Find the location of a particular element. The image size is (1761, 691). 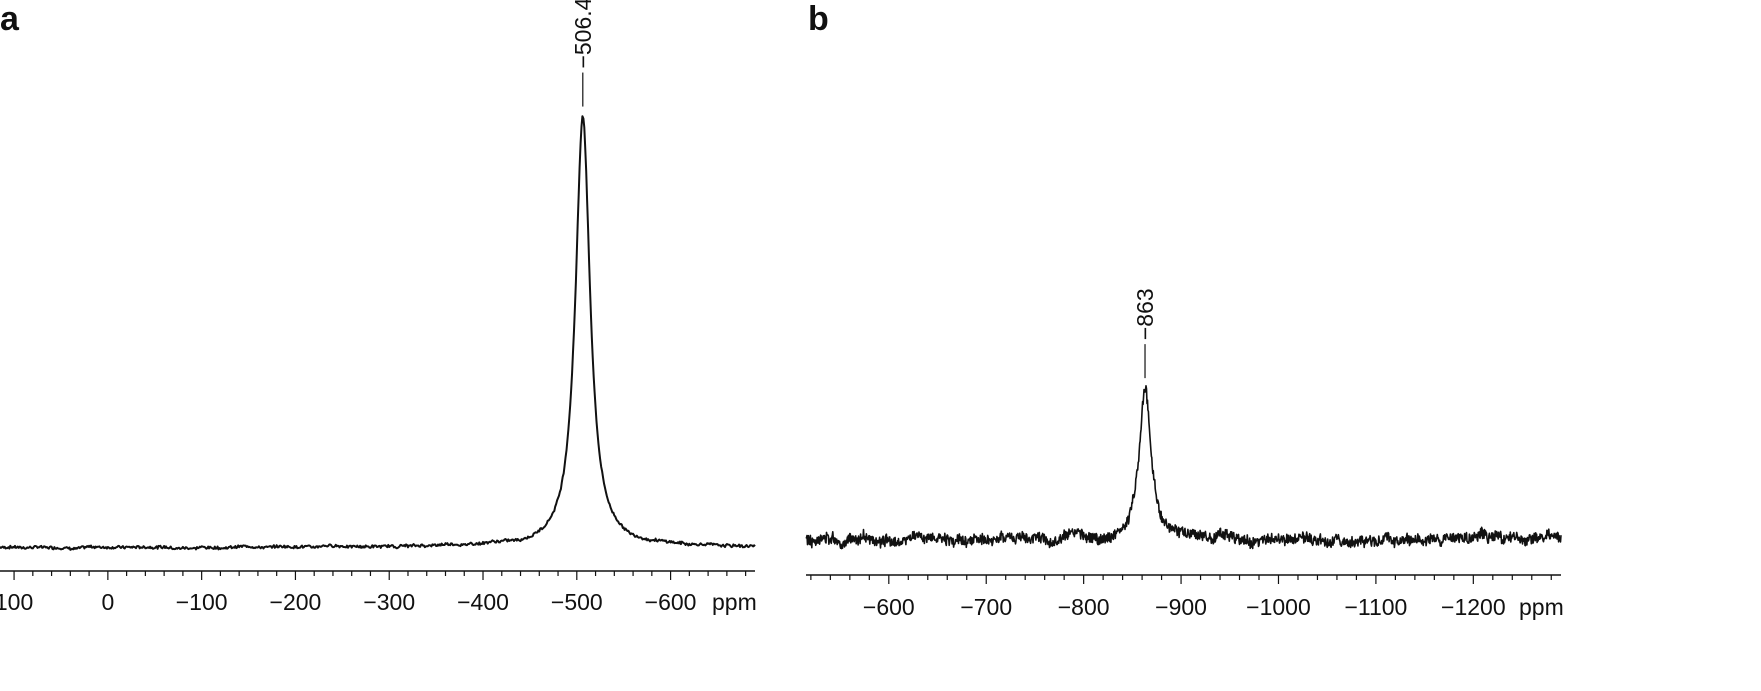

panel-a-letter: a is located at coordinates (10, 19).